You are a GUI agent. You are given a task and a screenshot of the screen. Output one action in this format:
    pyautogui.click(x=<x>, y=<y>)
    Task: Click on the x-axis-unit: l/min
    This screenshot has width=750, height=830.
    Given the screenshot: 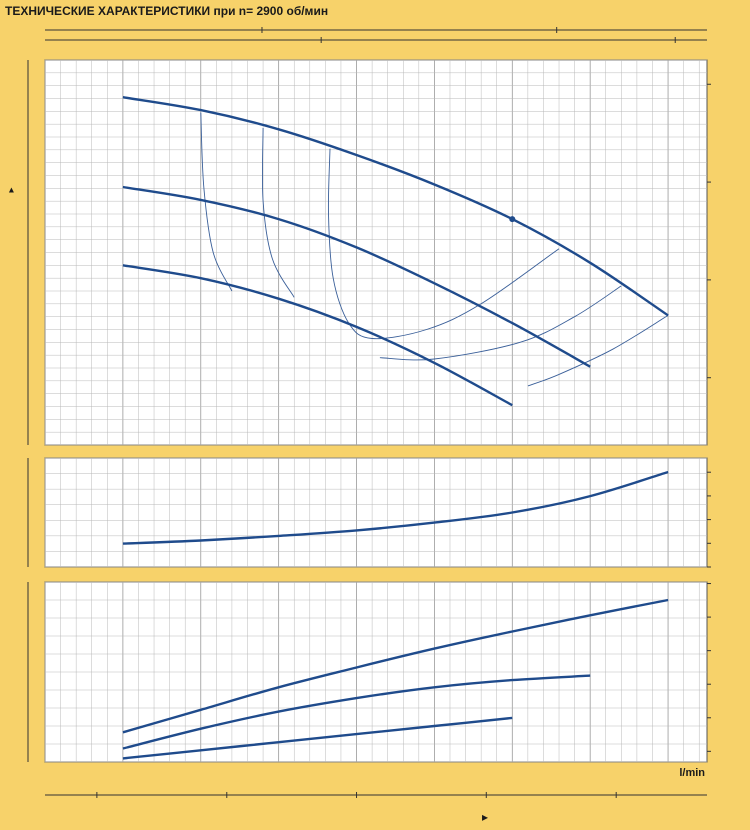 What is the action you would take?
    pyautogui.click(x=692, y=773)
    